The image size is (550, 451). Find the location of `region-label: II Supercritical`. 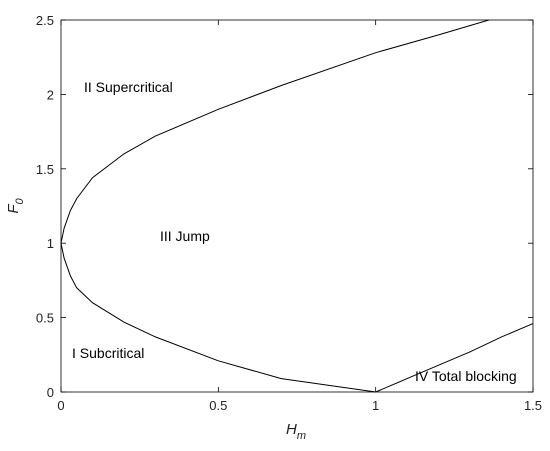

region-label: II Supercritical is located at coordinates (128, 87).